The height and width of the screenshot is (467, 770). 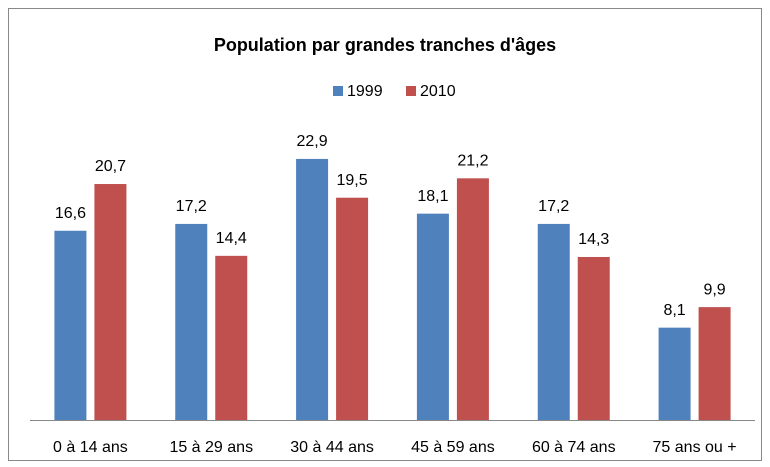 I want to click on x-tick-label: 45 à 59 ans, so click(x=453, y=447).